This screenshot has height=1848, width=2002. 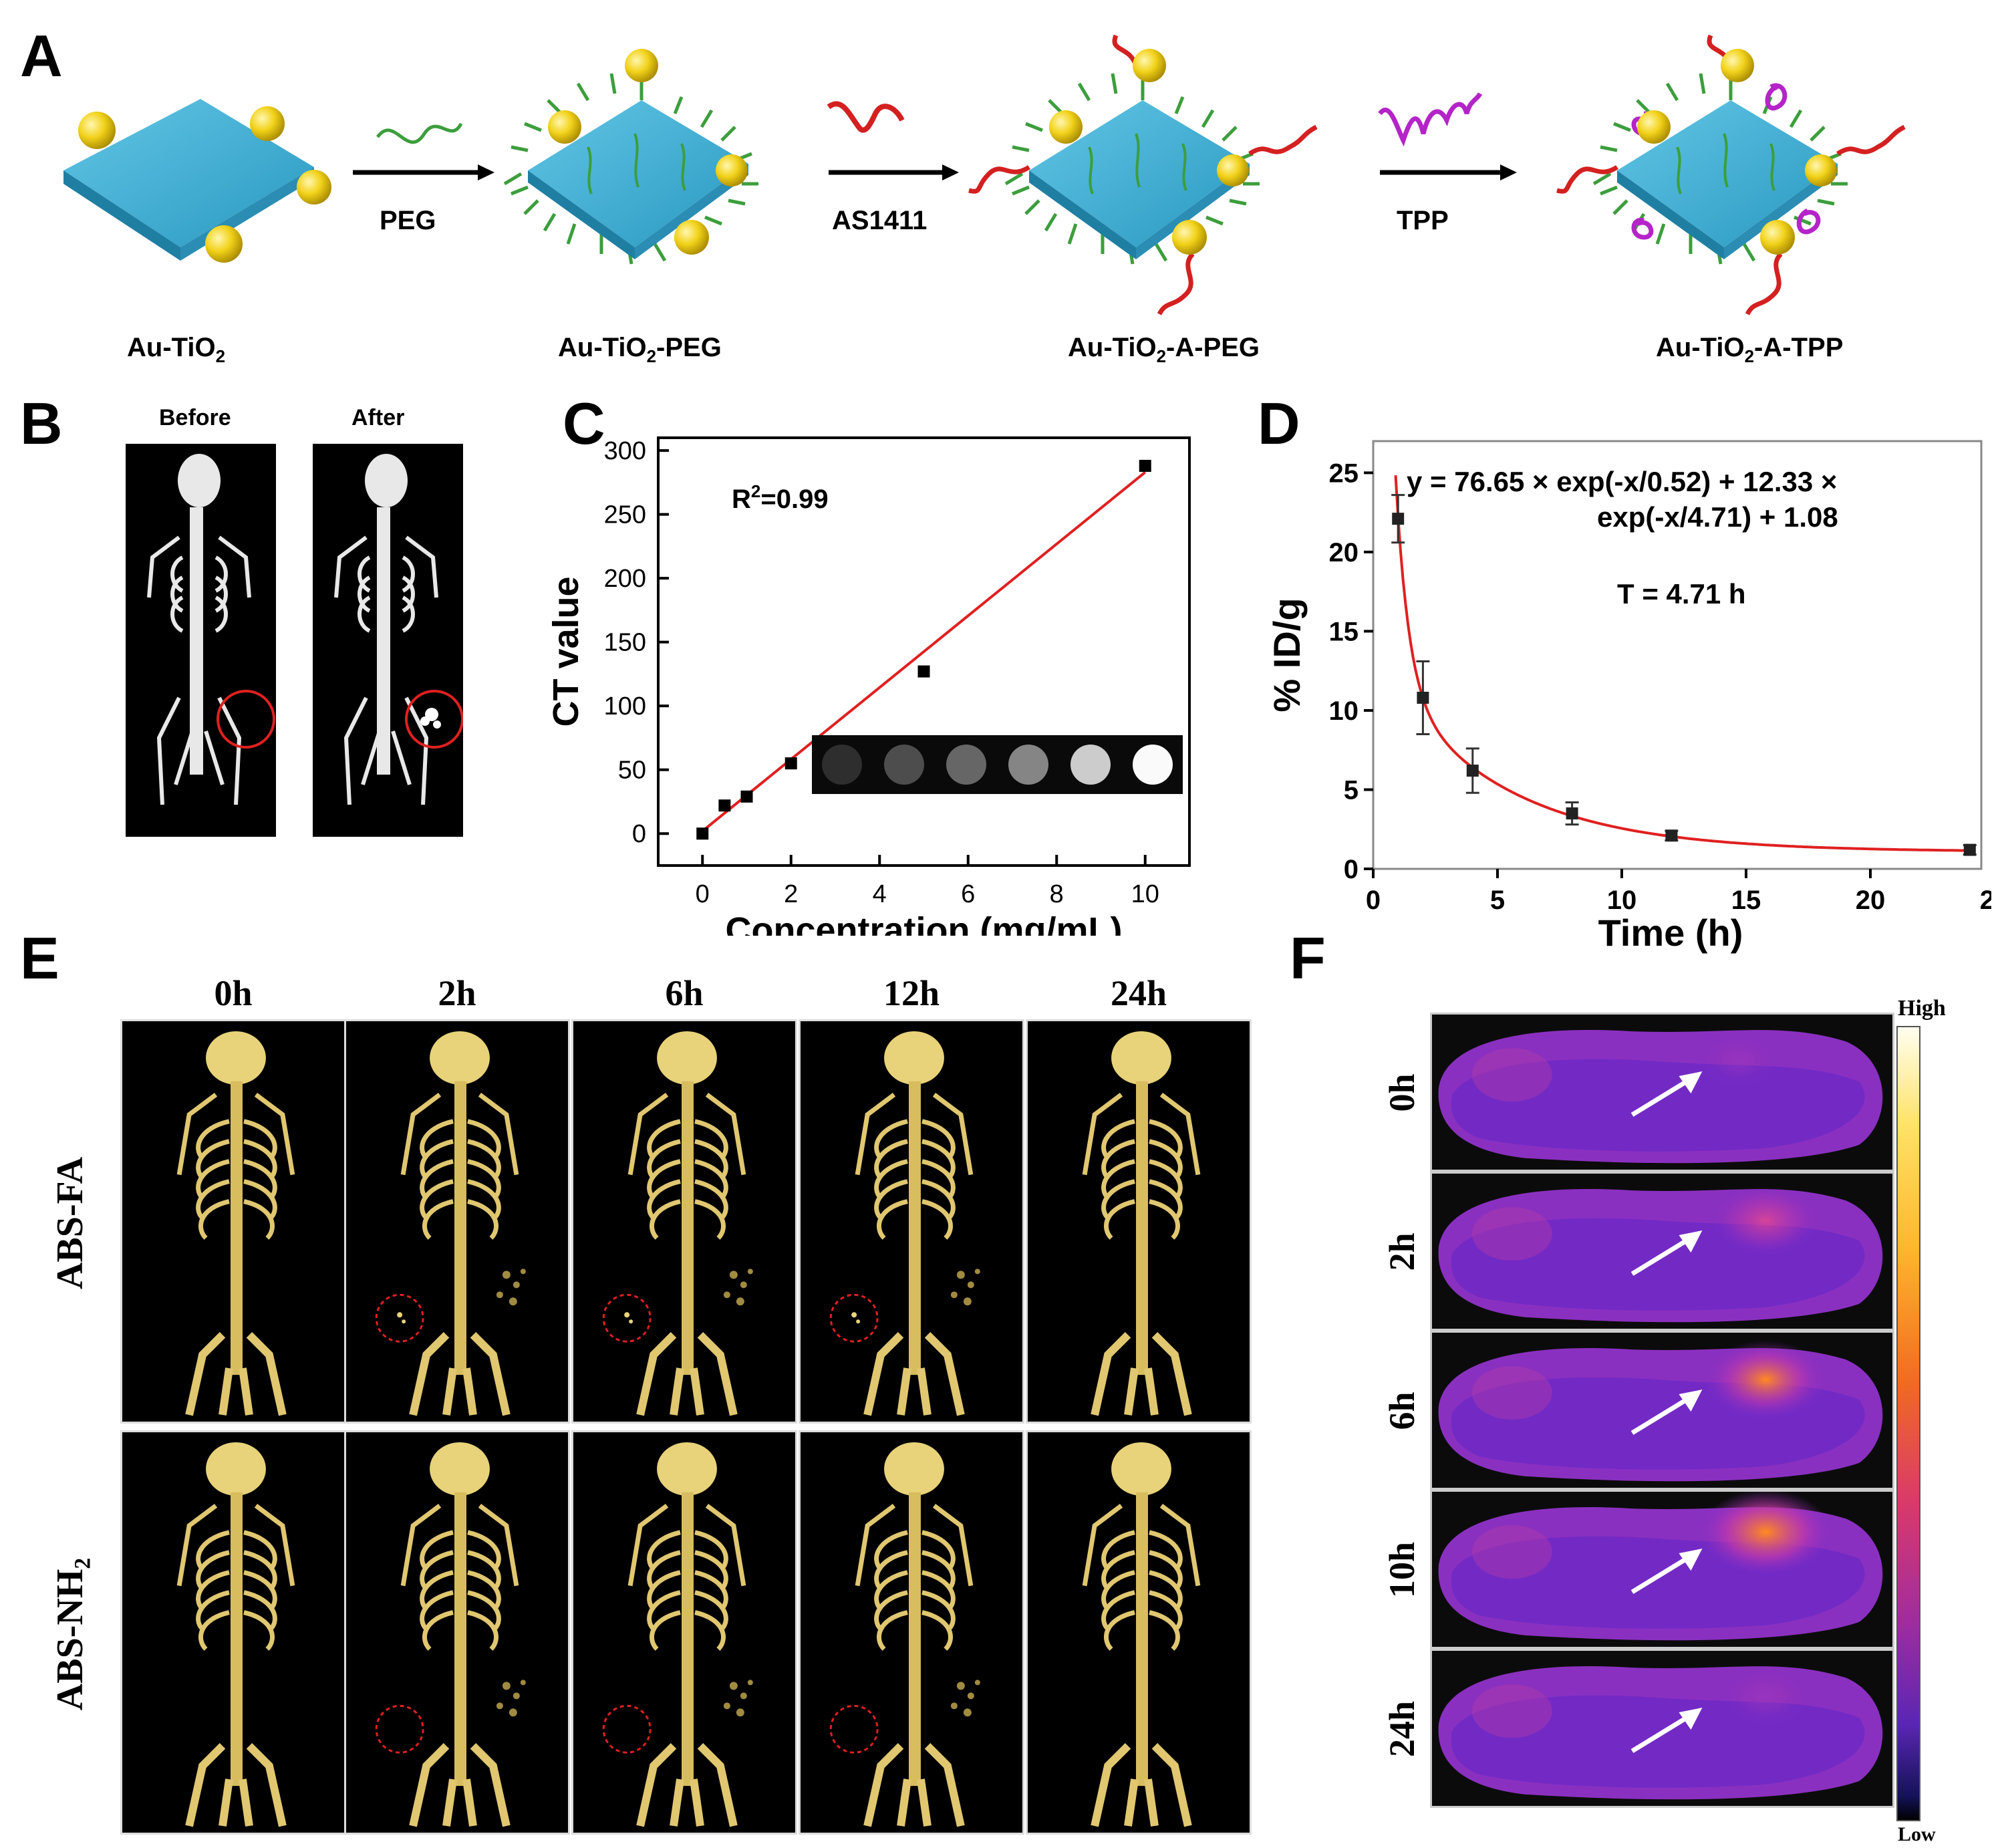 I want to click on time-label: 10h, so click(x=1402, y=1570).